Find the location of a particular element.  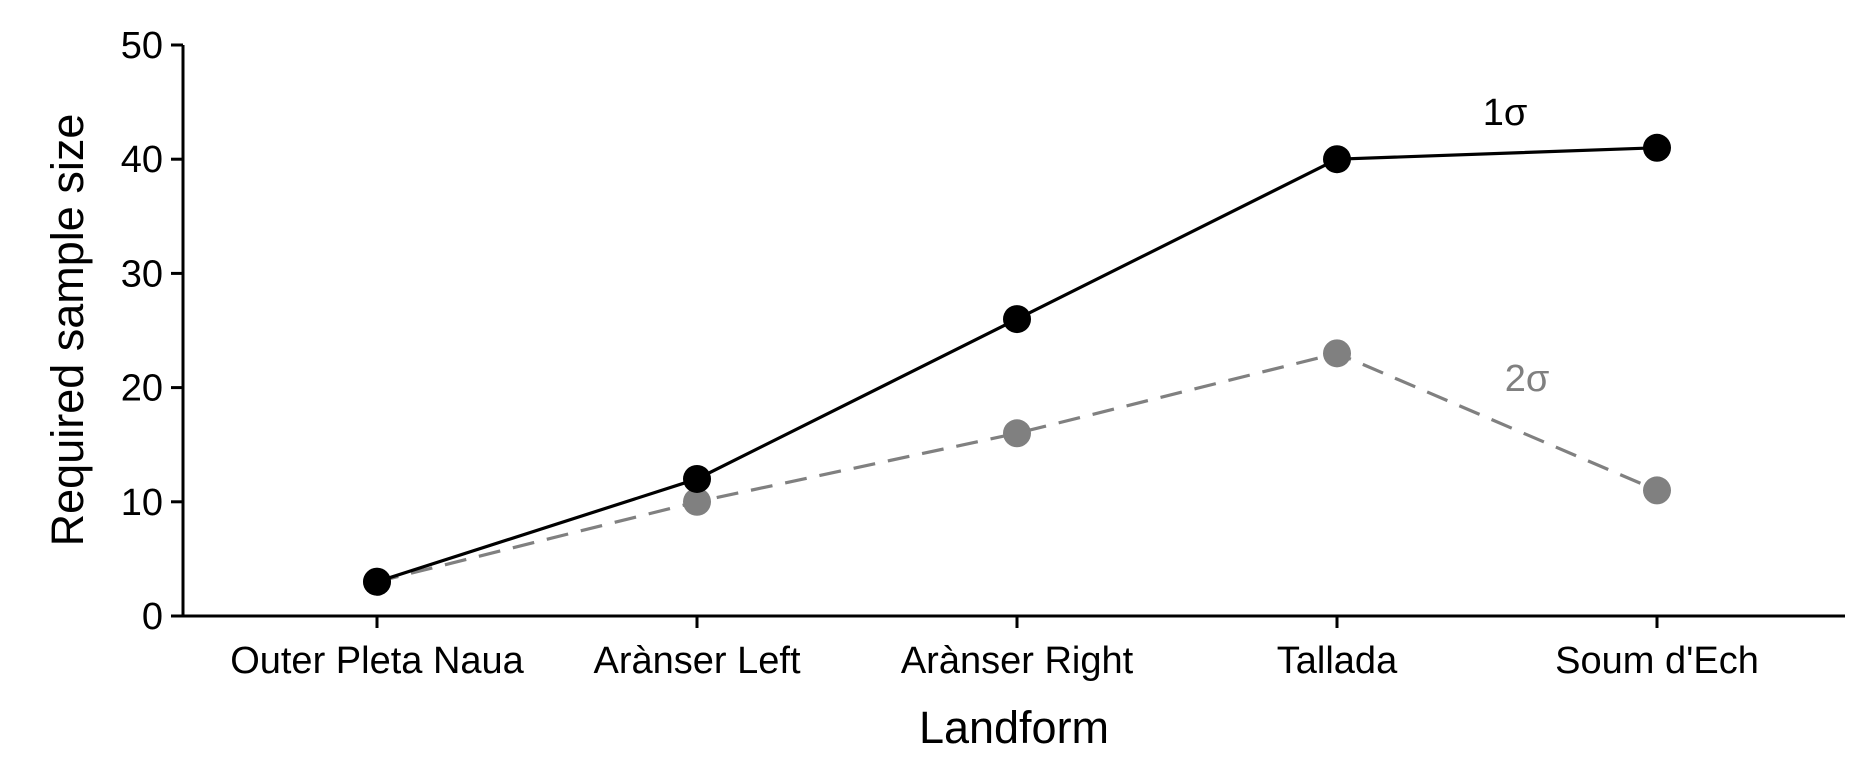

y-tick-label: 30 is located at coordinates (142, 274).